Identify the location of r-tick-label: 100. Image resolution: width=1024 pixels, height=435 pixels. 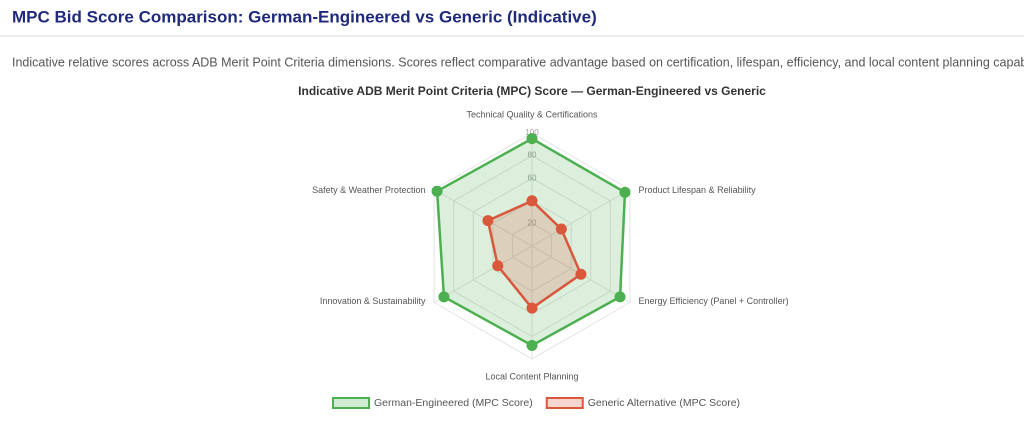
(532, 132).